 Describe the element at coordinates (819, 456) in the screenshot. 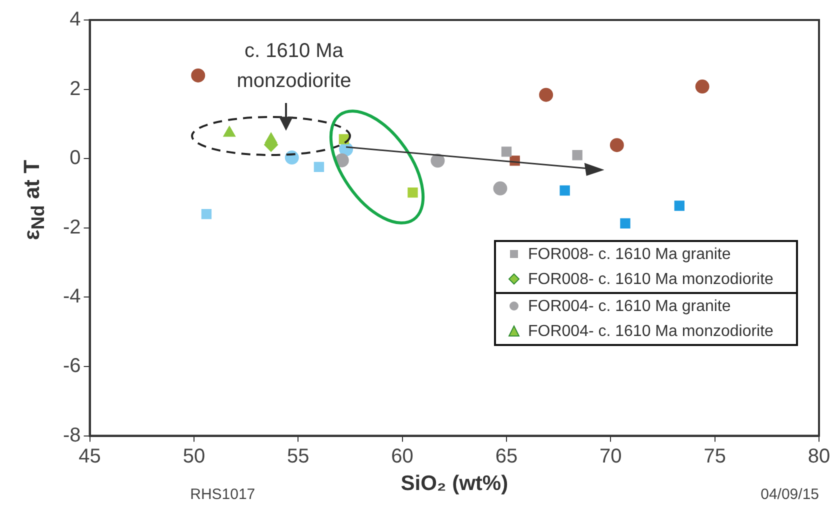

I see `x-tick-label: 80` at that location.